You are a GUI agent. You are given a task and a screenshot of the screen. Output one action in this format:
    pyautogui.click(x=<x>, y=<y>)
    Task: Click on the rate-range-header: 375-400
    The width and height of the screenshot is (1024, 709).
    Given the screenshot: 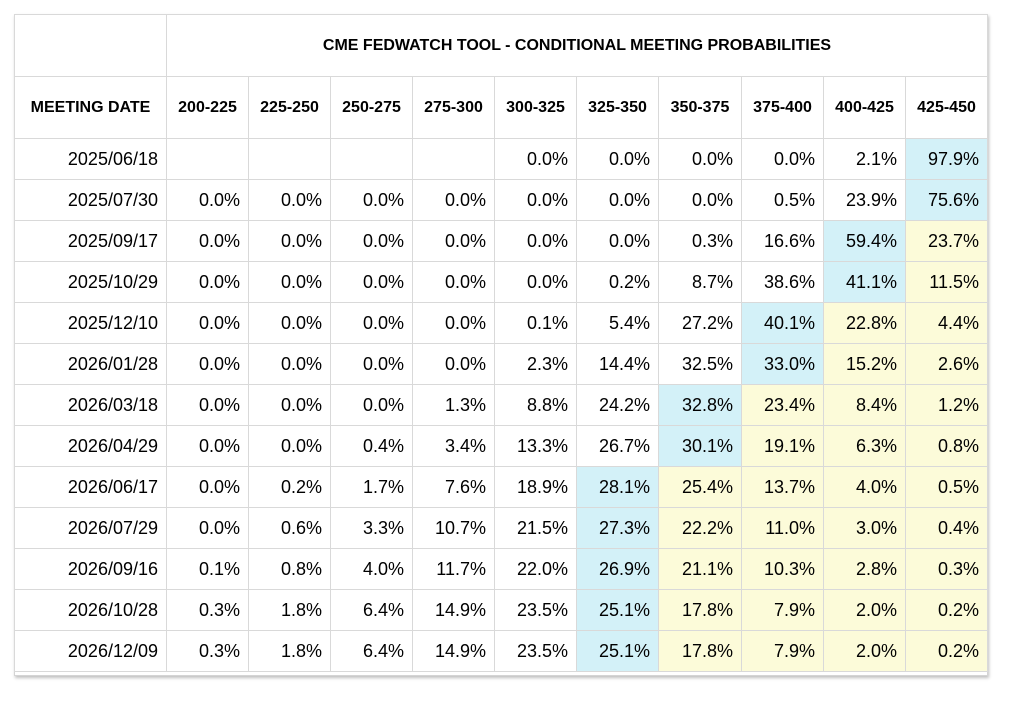 What is the action you would take?
    pyautogui.click(x=782, y=107)
    